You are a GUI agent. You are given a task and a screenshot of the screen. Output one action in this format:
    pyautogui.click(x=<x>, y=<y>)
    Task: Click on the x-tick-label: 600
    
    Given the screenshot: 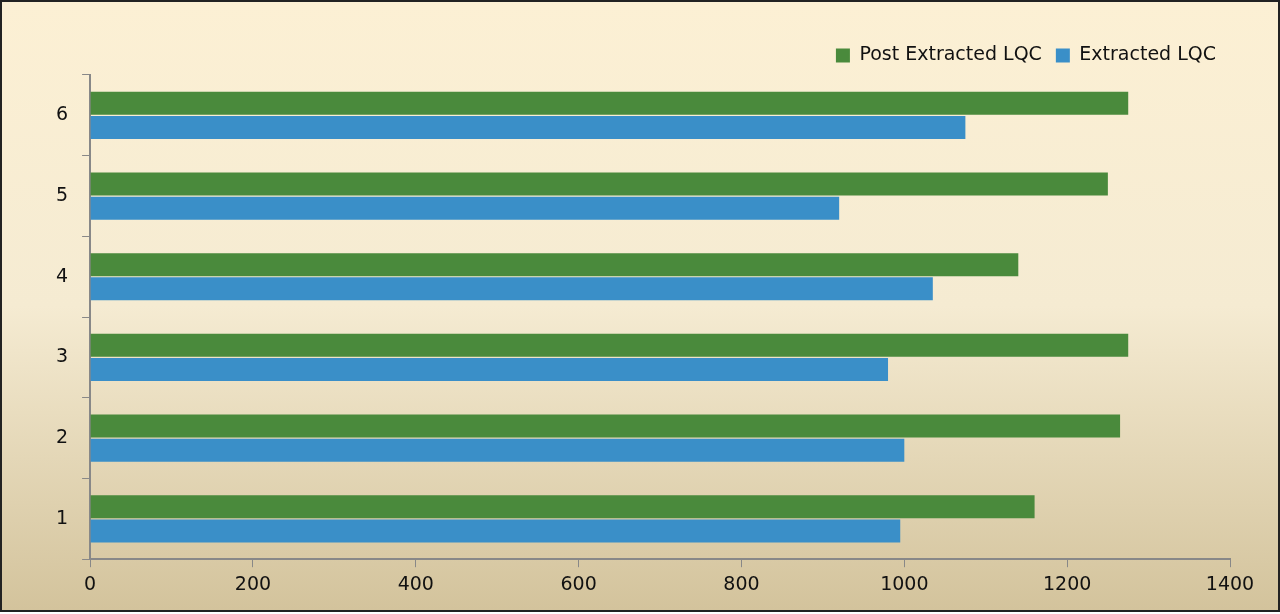 What is the action you would take?
    pyautogui.click(x=578, y=582)
    